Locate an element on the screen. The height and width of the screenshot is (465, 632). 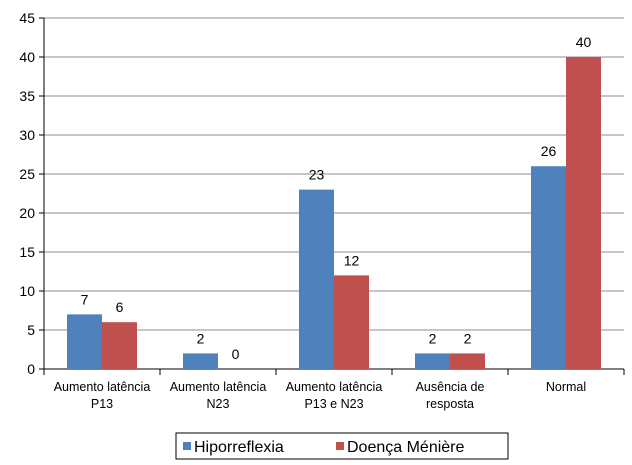
y-tick-label: 30 is located at coordinates (27, 135).